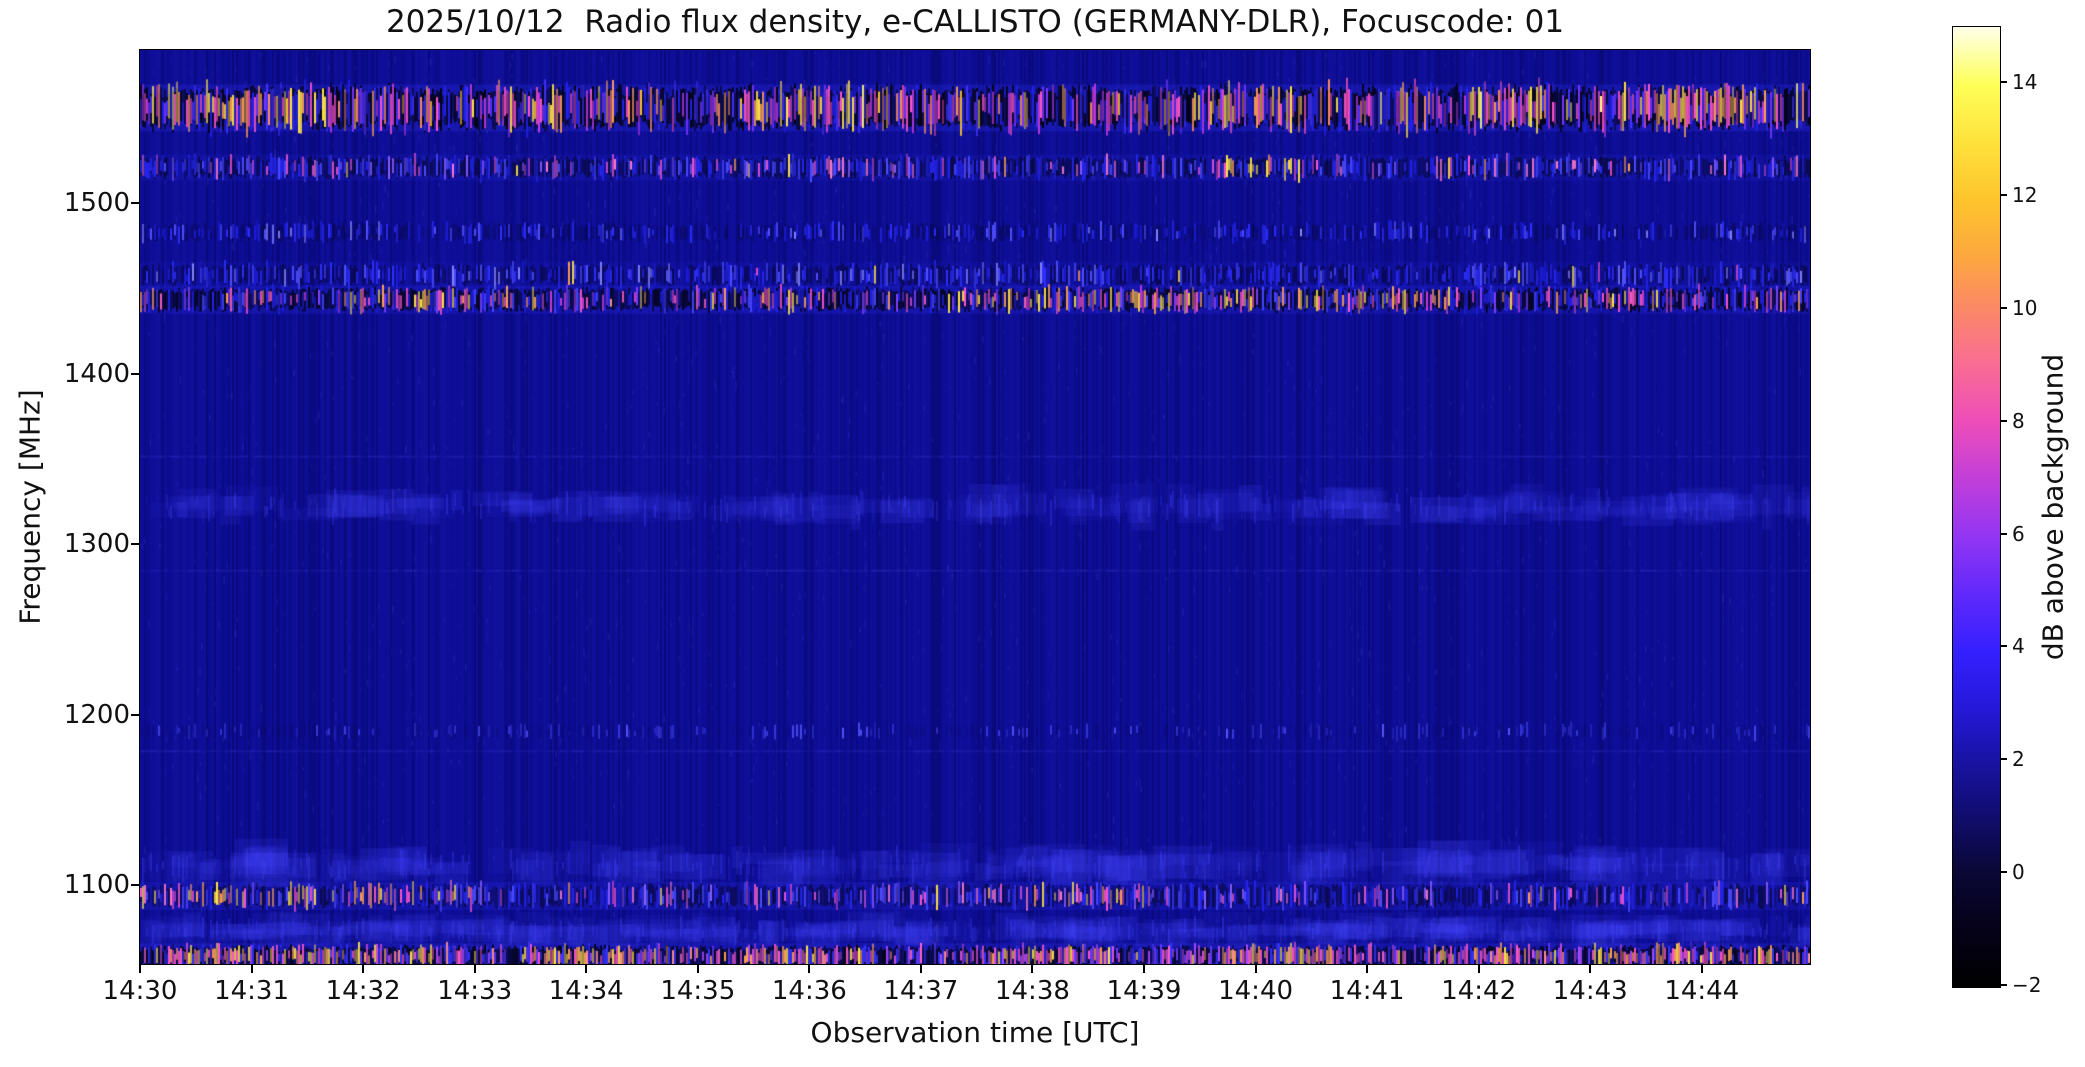  I want to click on y-axis-label: Frequency [MHz], so click(30, 507).